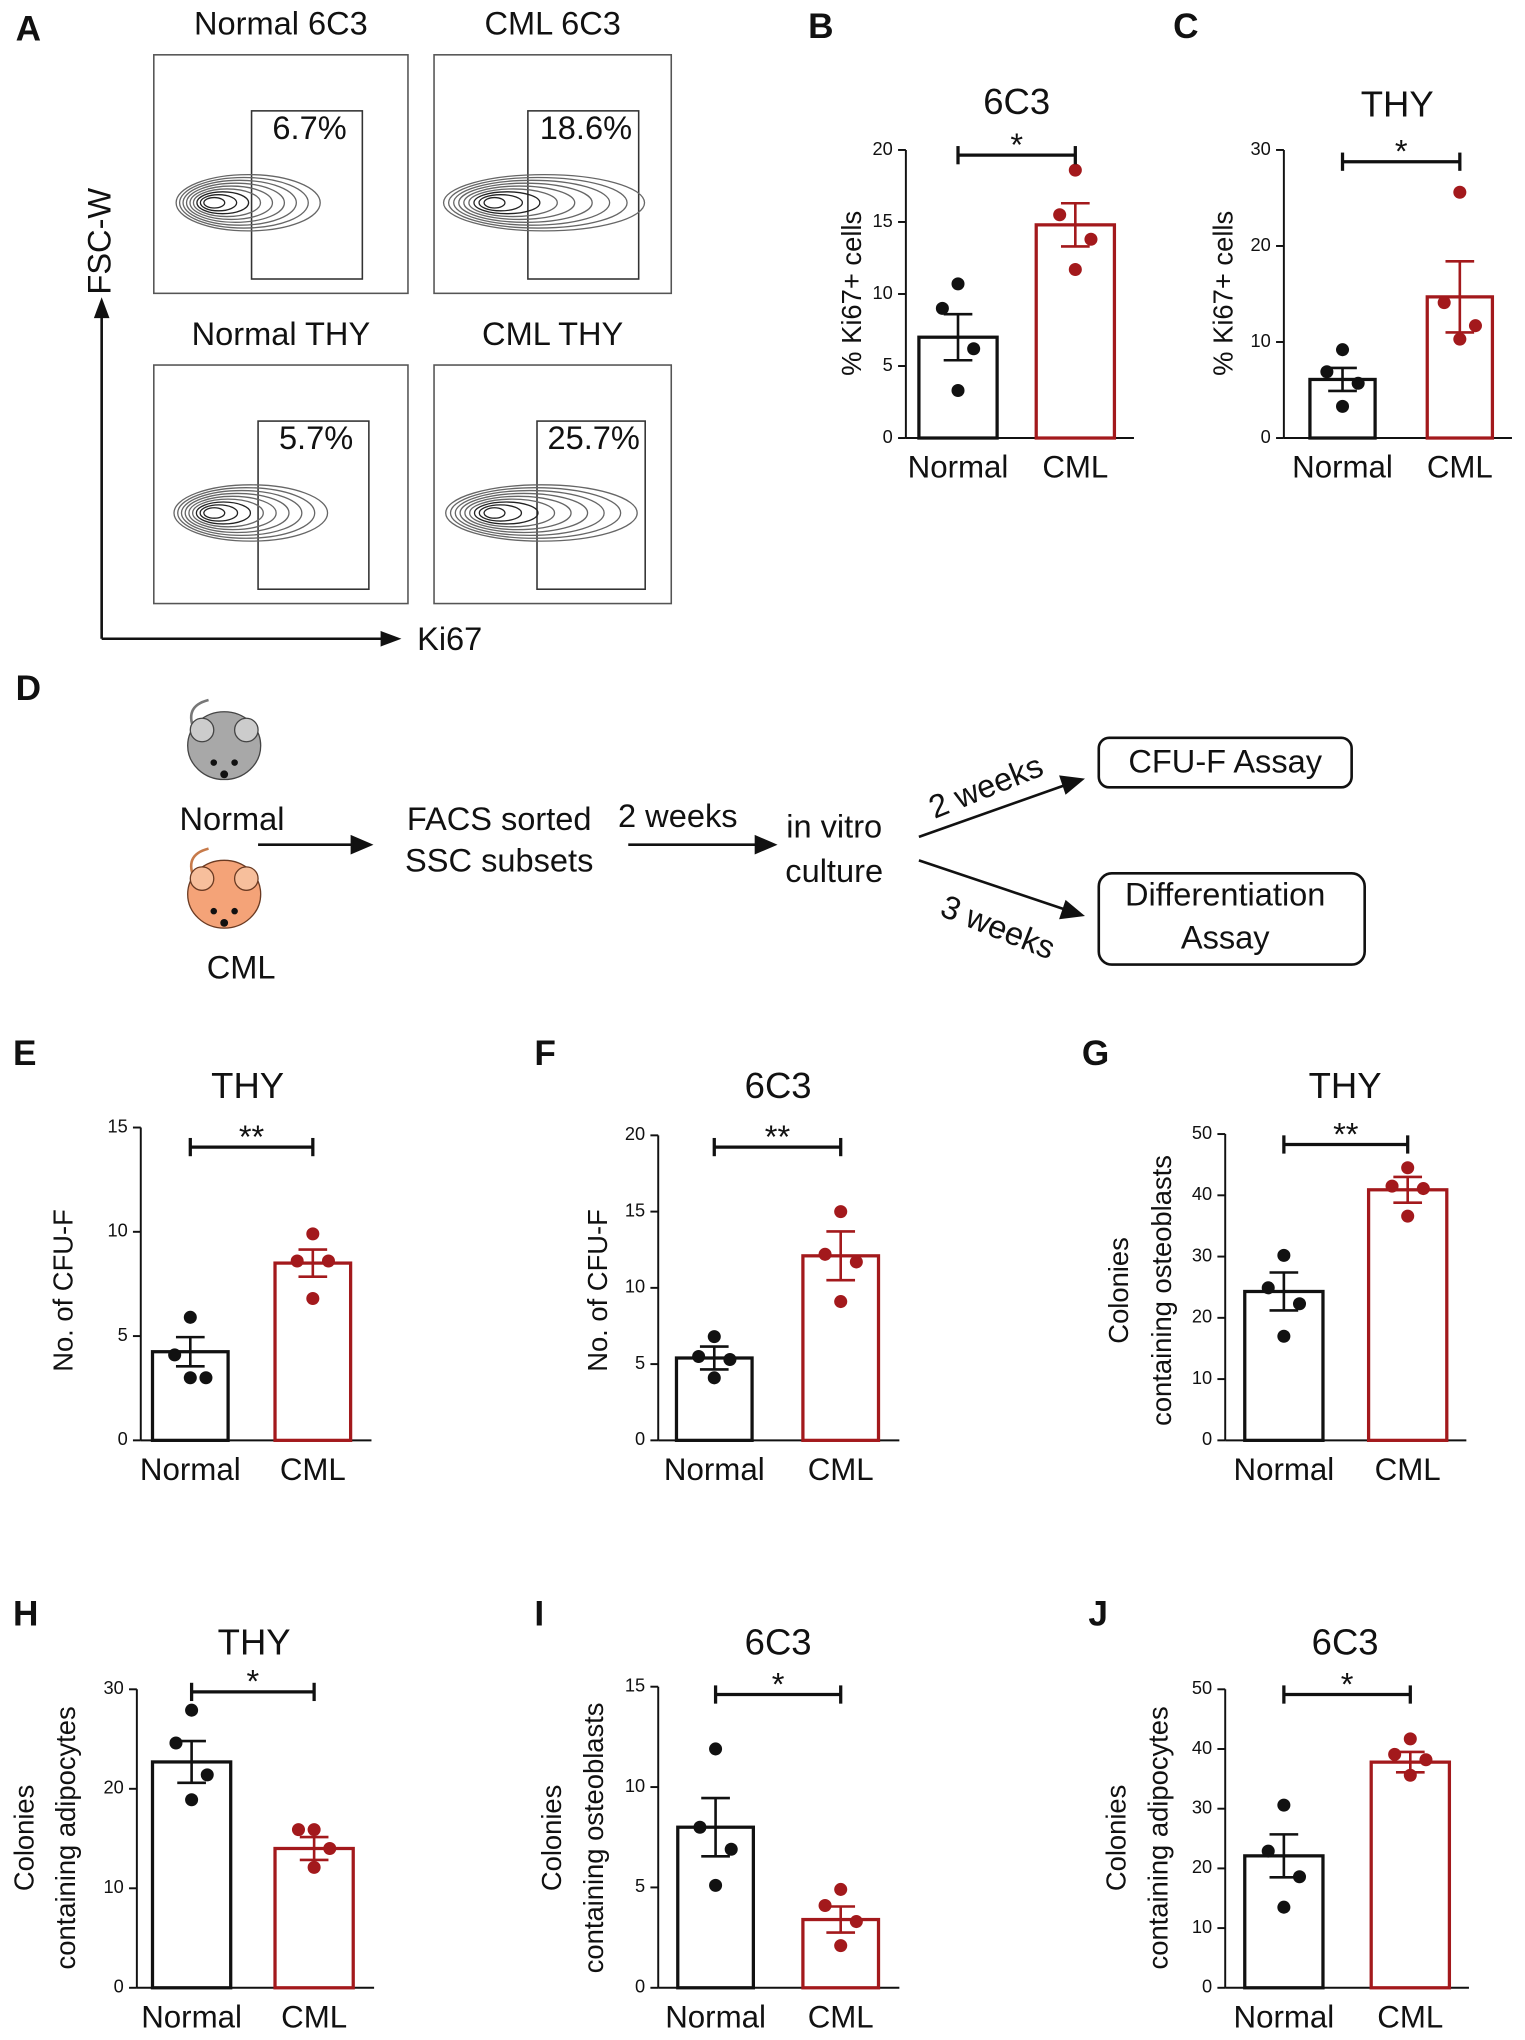 Image resolution: width=1525 pixels, height=2040 pixels. What do you see at coordinates (671, 847) in the screenshot?
I see `arrows` at bounding box center [671, 847].